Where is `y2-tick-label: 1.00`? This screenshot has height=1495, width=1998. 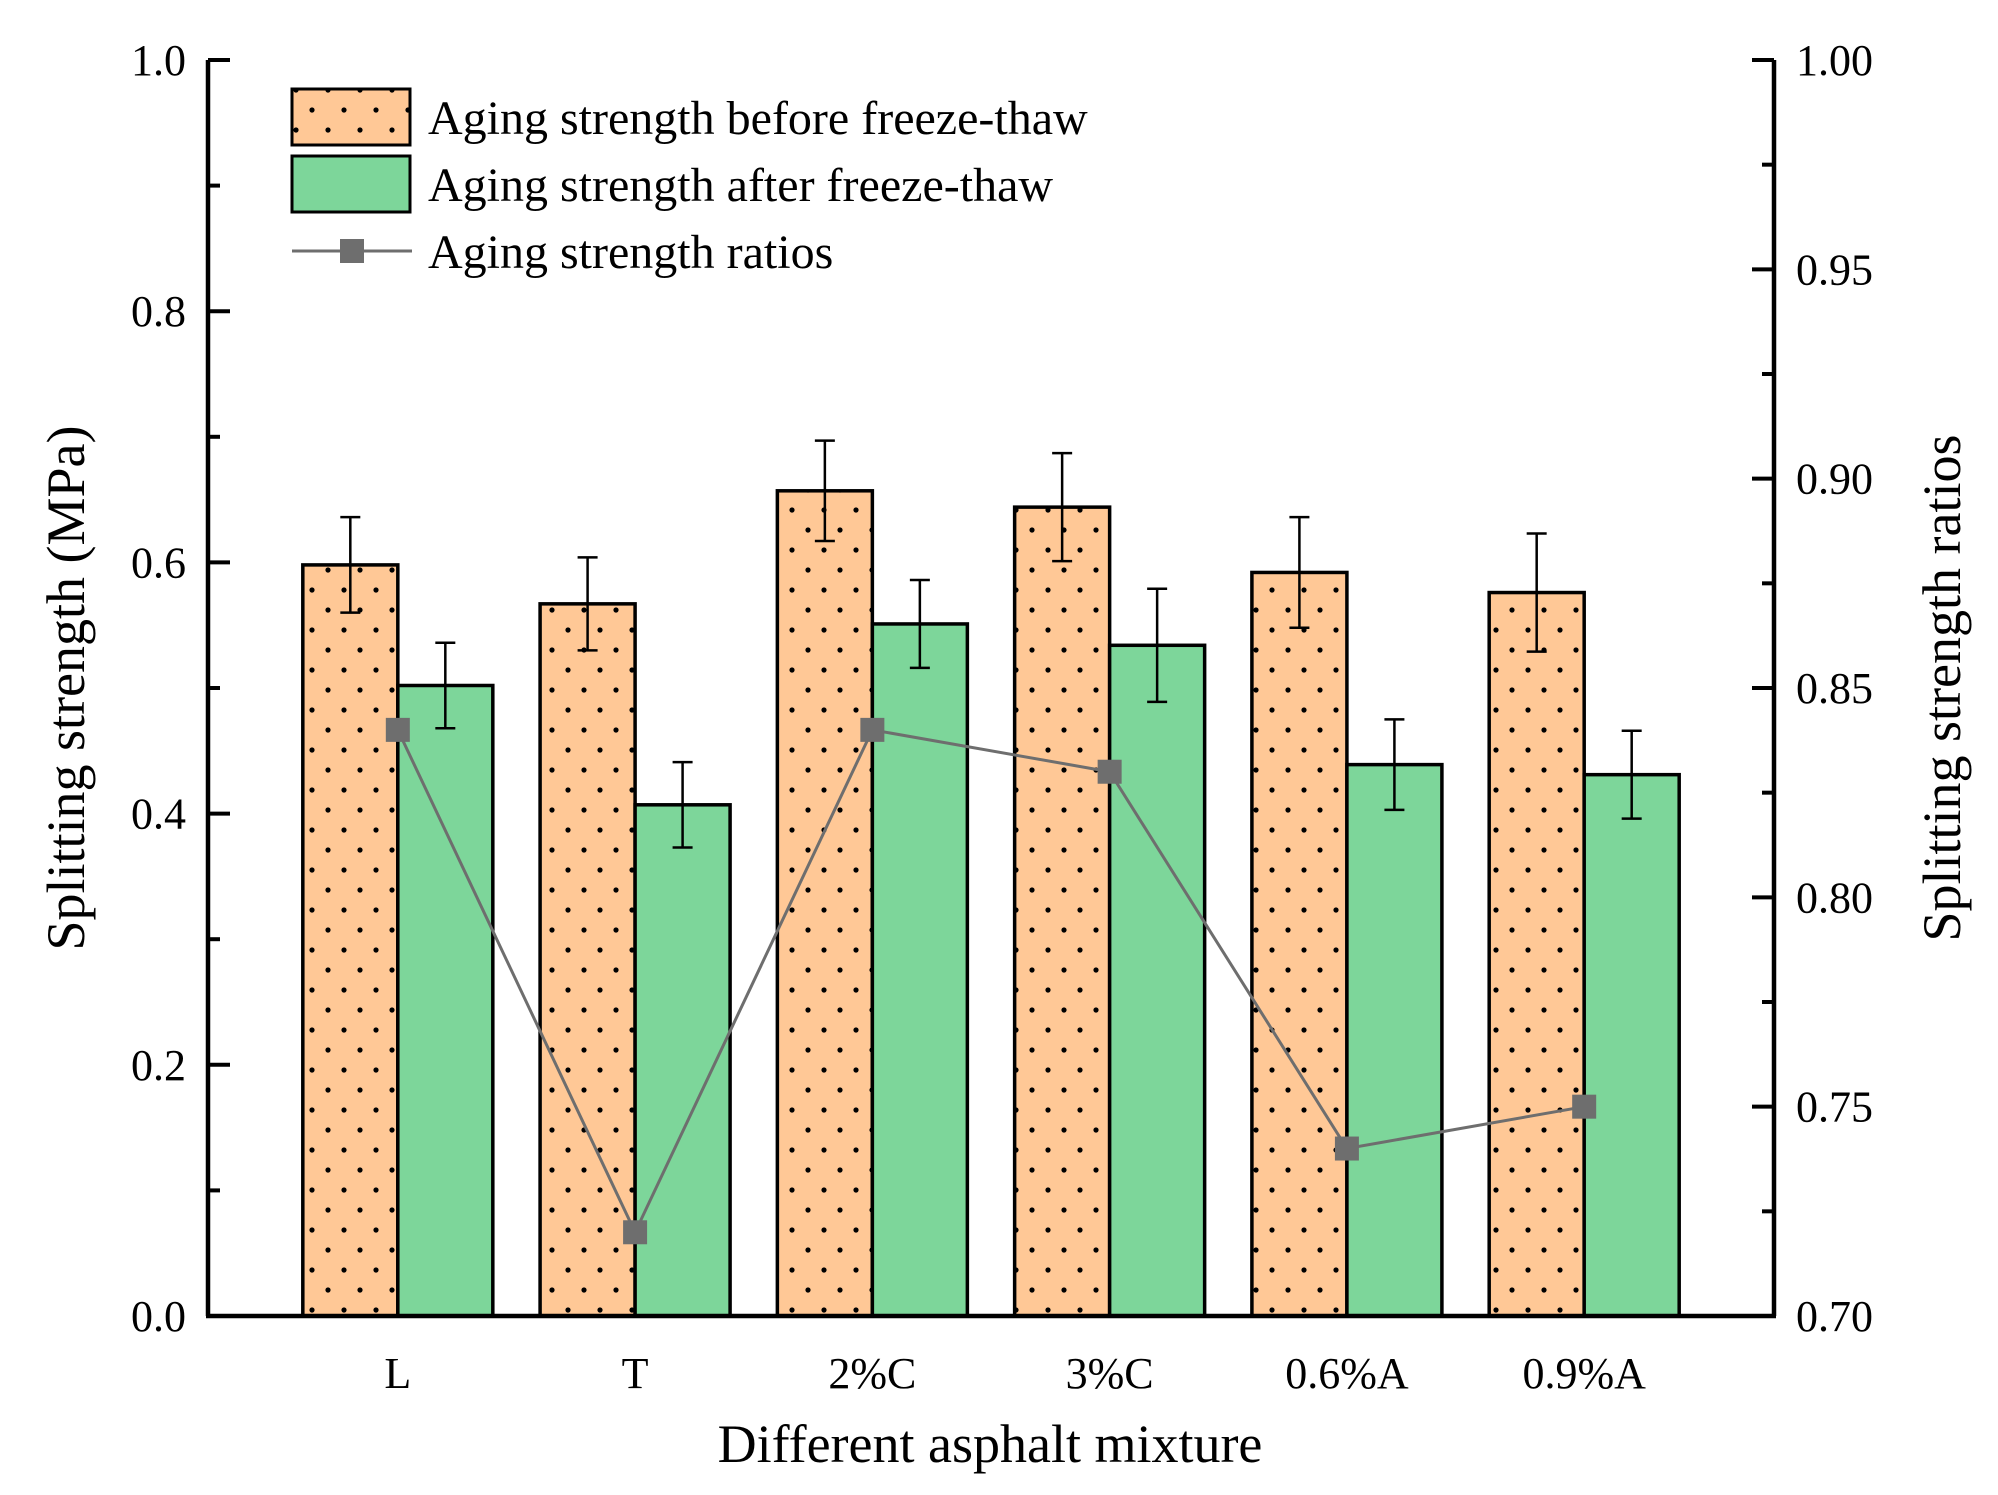 y2-tick-label: 1.00 is located at coordinates (1834, 60).